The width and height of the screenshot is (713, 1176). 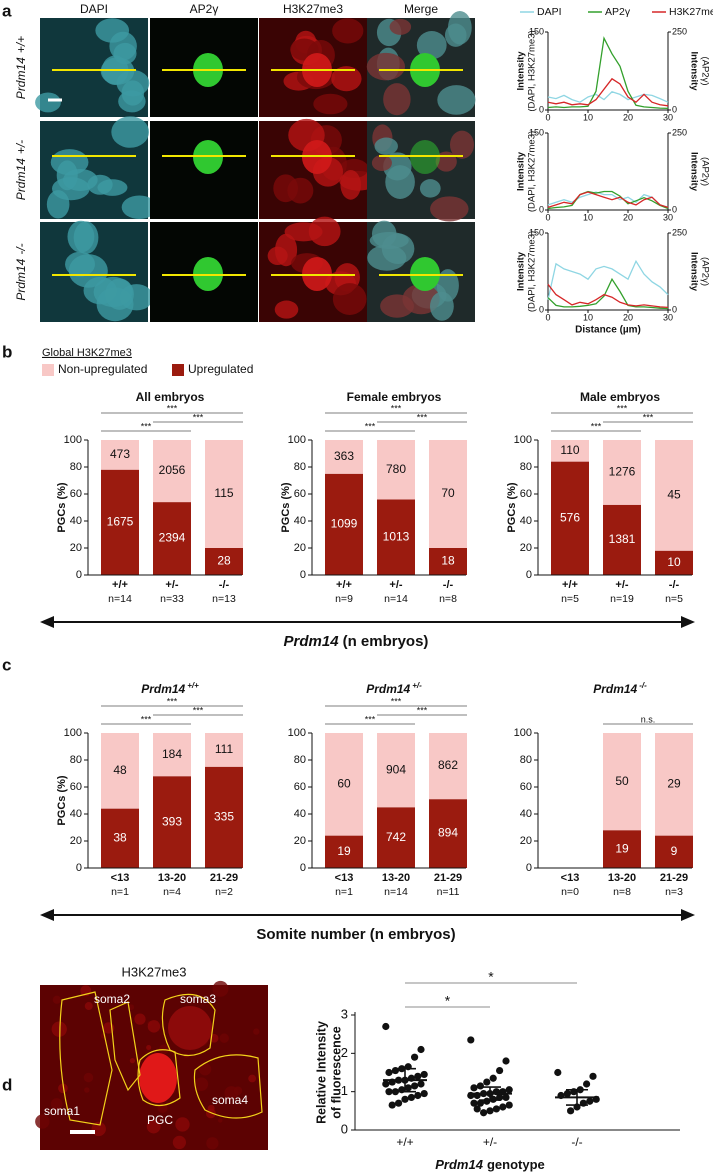 I want to click on count-label: 29, so click(x=674, y=783).